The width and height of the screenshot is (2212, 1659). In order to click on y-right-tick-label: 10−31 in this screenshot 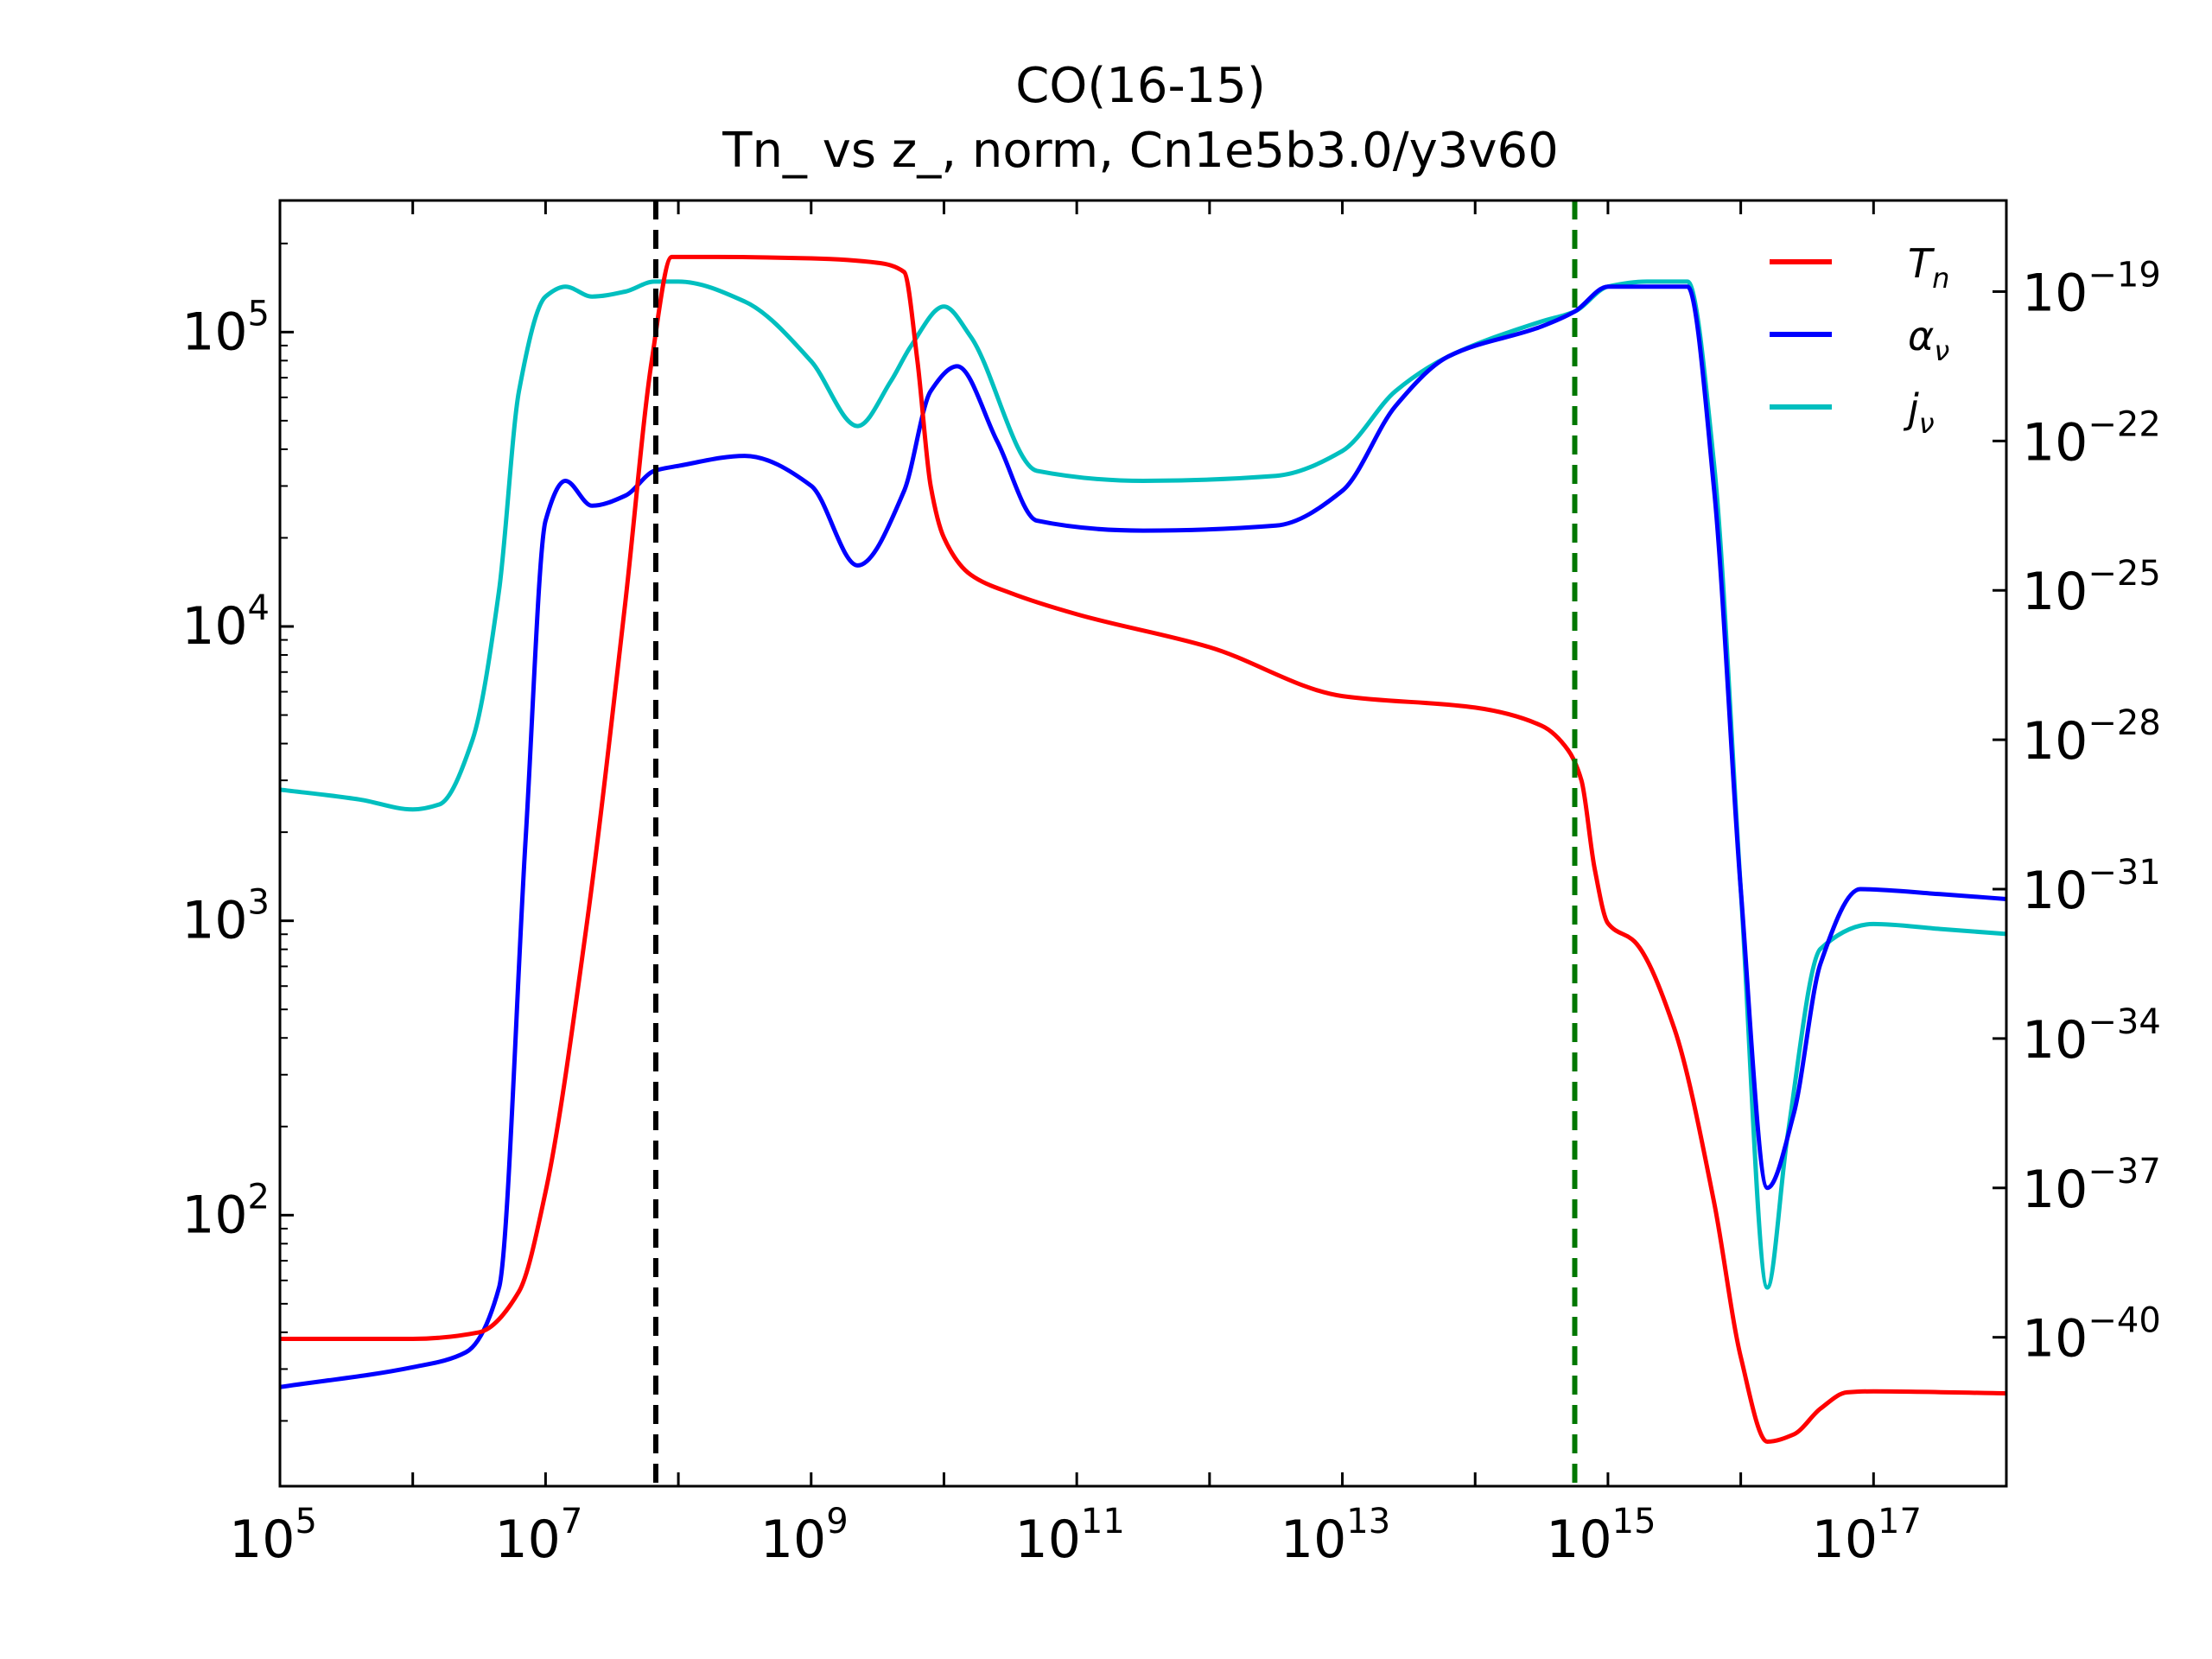, I will do `click(2091, 887)`.